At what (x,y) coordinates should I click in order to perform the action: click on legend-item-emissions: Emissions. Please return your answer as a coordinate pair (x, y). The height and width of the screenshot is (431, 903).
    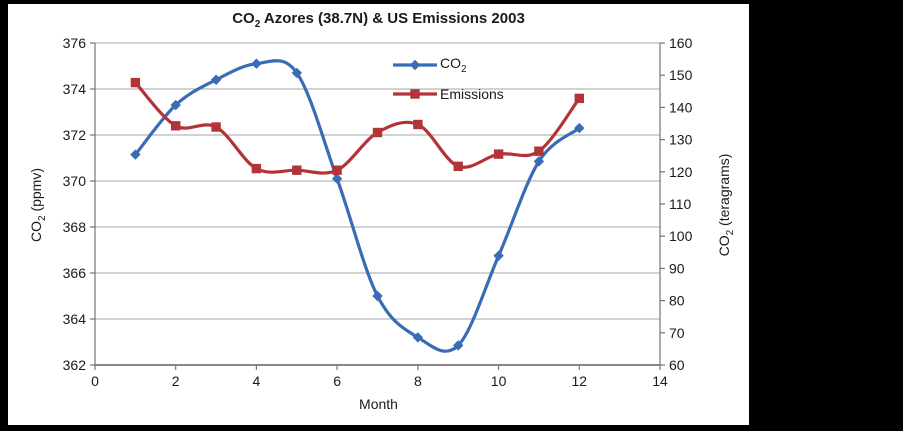
    Looking at the image, I should click on (448, 93).